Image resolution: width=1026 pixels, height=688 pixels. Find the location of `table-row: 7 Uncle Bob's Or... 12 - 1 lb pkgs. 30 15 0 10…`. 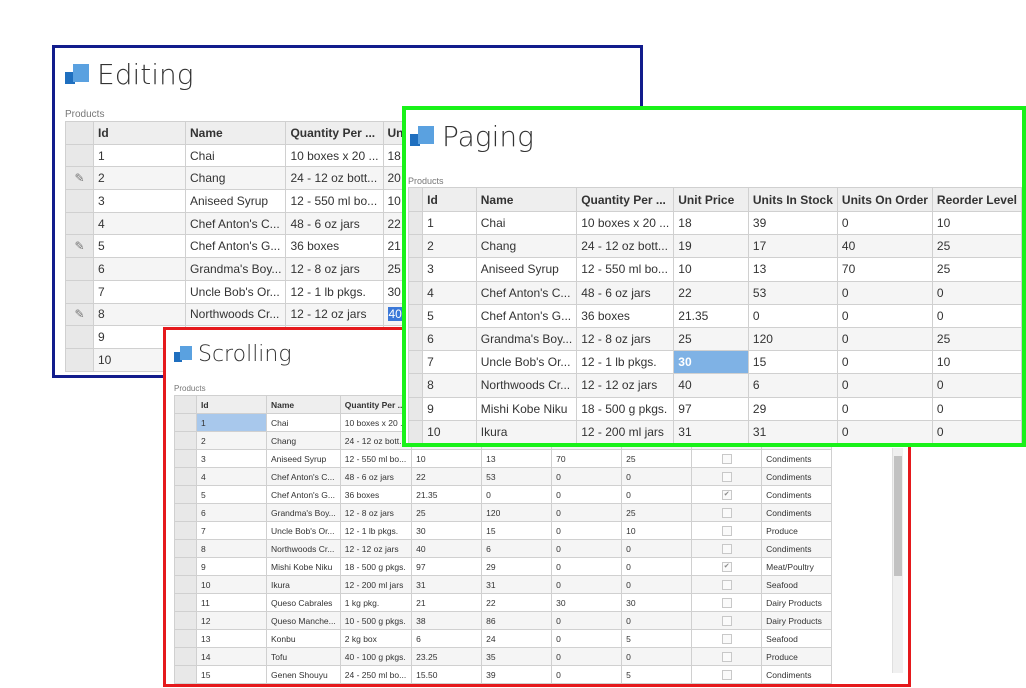

table-row: 7 Uncle Bob's Or... 12 - 1 lb pkgs. 30 15 0 10… is located at coordinates (503, 530).